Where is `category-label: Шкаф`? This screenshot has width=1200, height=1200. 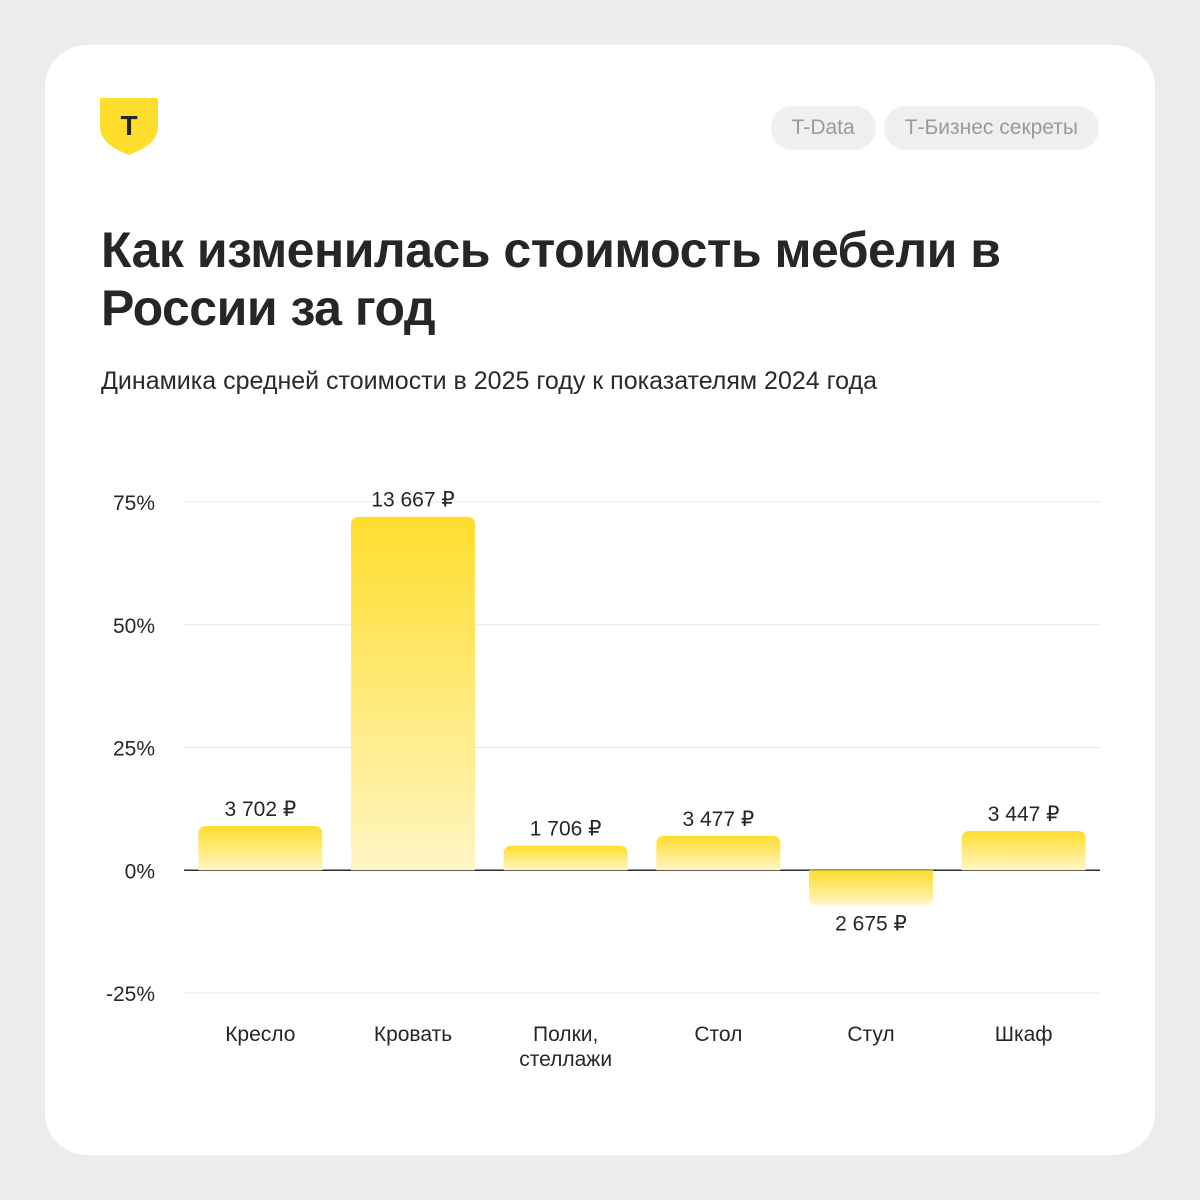
category-label: Шкаф is located at coordinates (1024, 1034).